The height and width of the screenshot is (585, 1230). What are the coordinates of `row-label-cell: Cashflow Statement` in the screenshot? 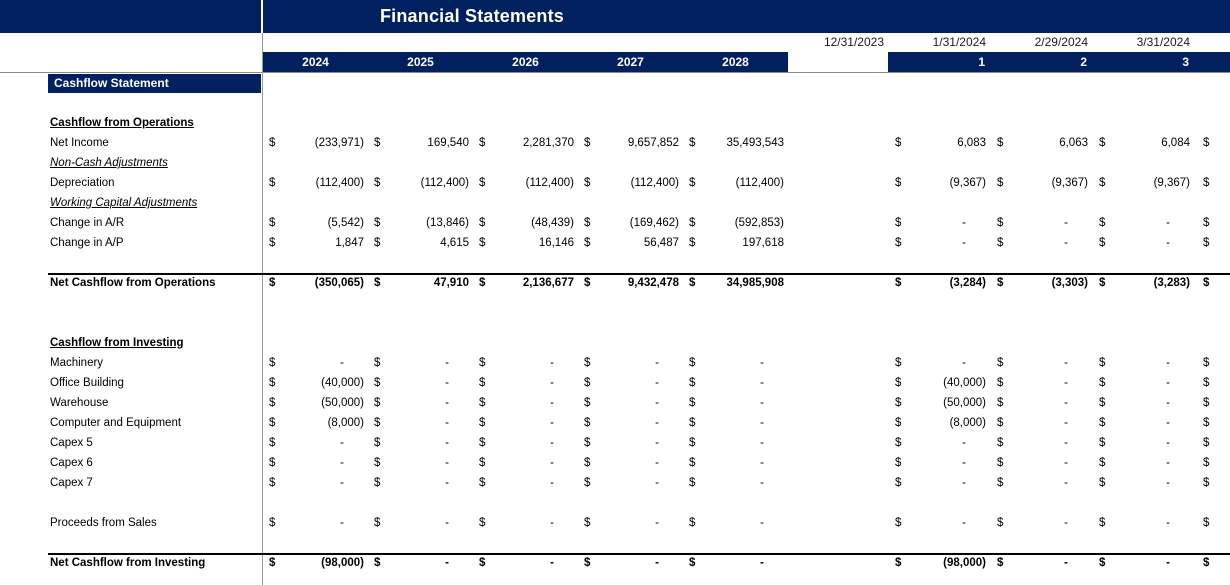 It's located at (131, 83).